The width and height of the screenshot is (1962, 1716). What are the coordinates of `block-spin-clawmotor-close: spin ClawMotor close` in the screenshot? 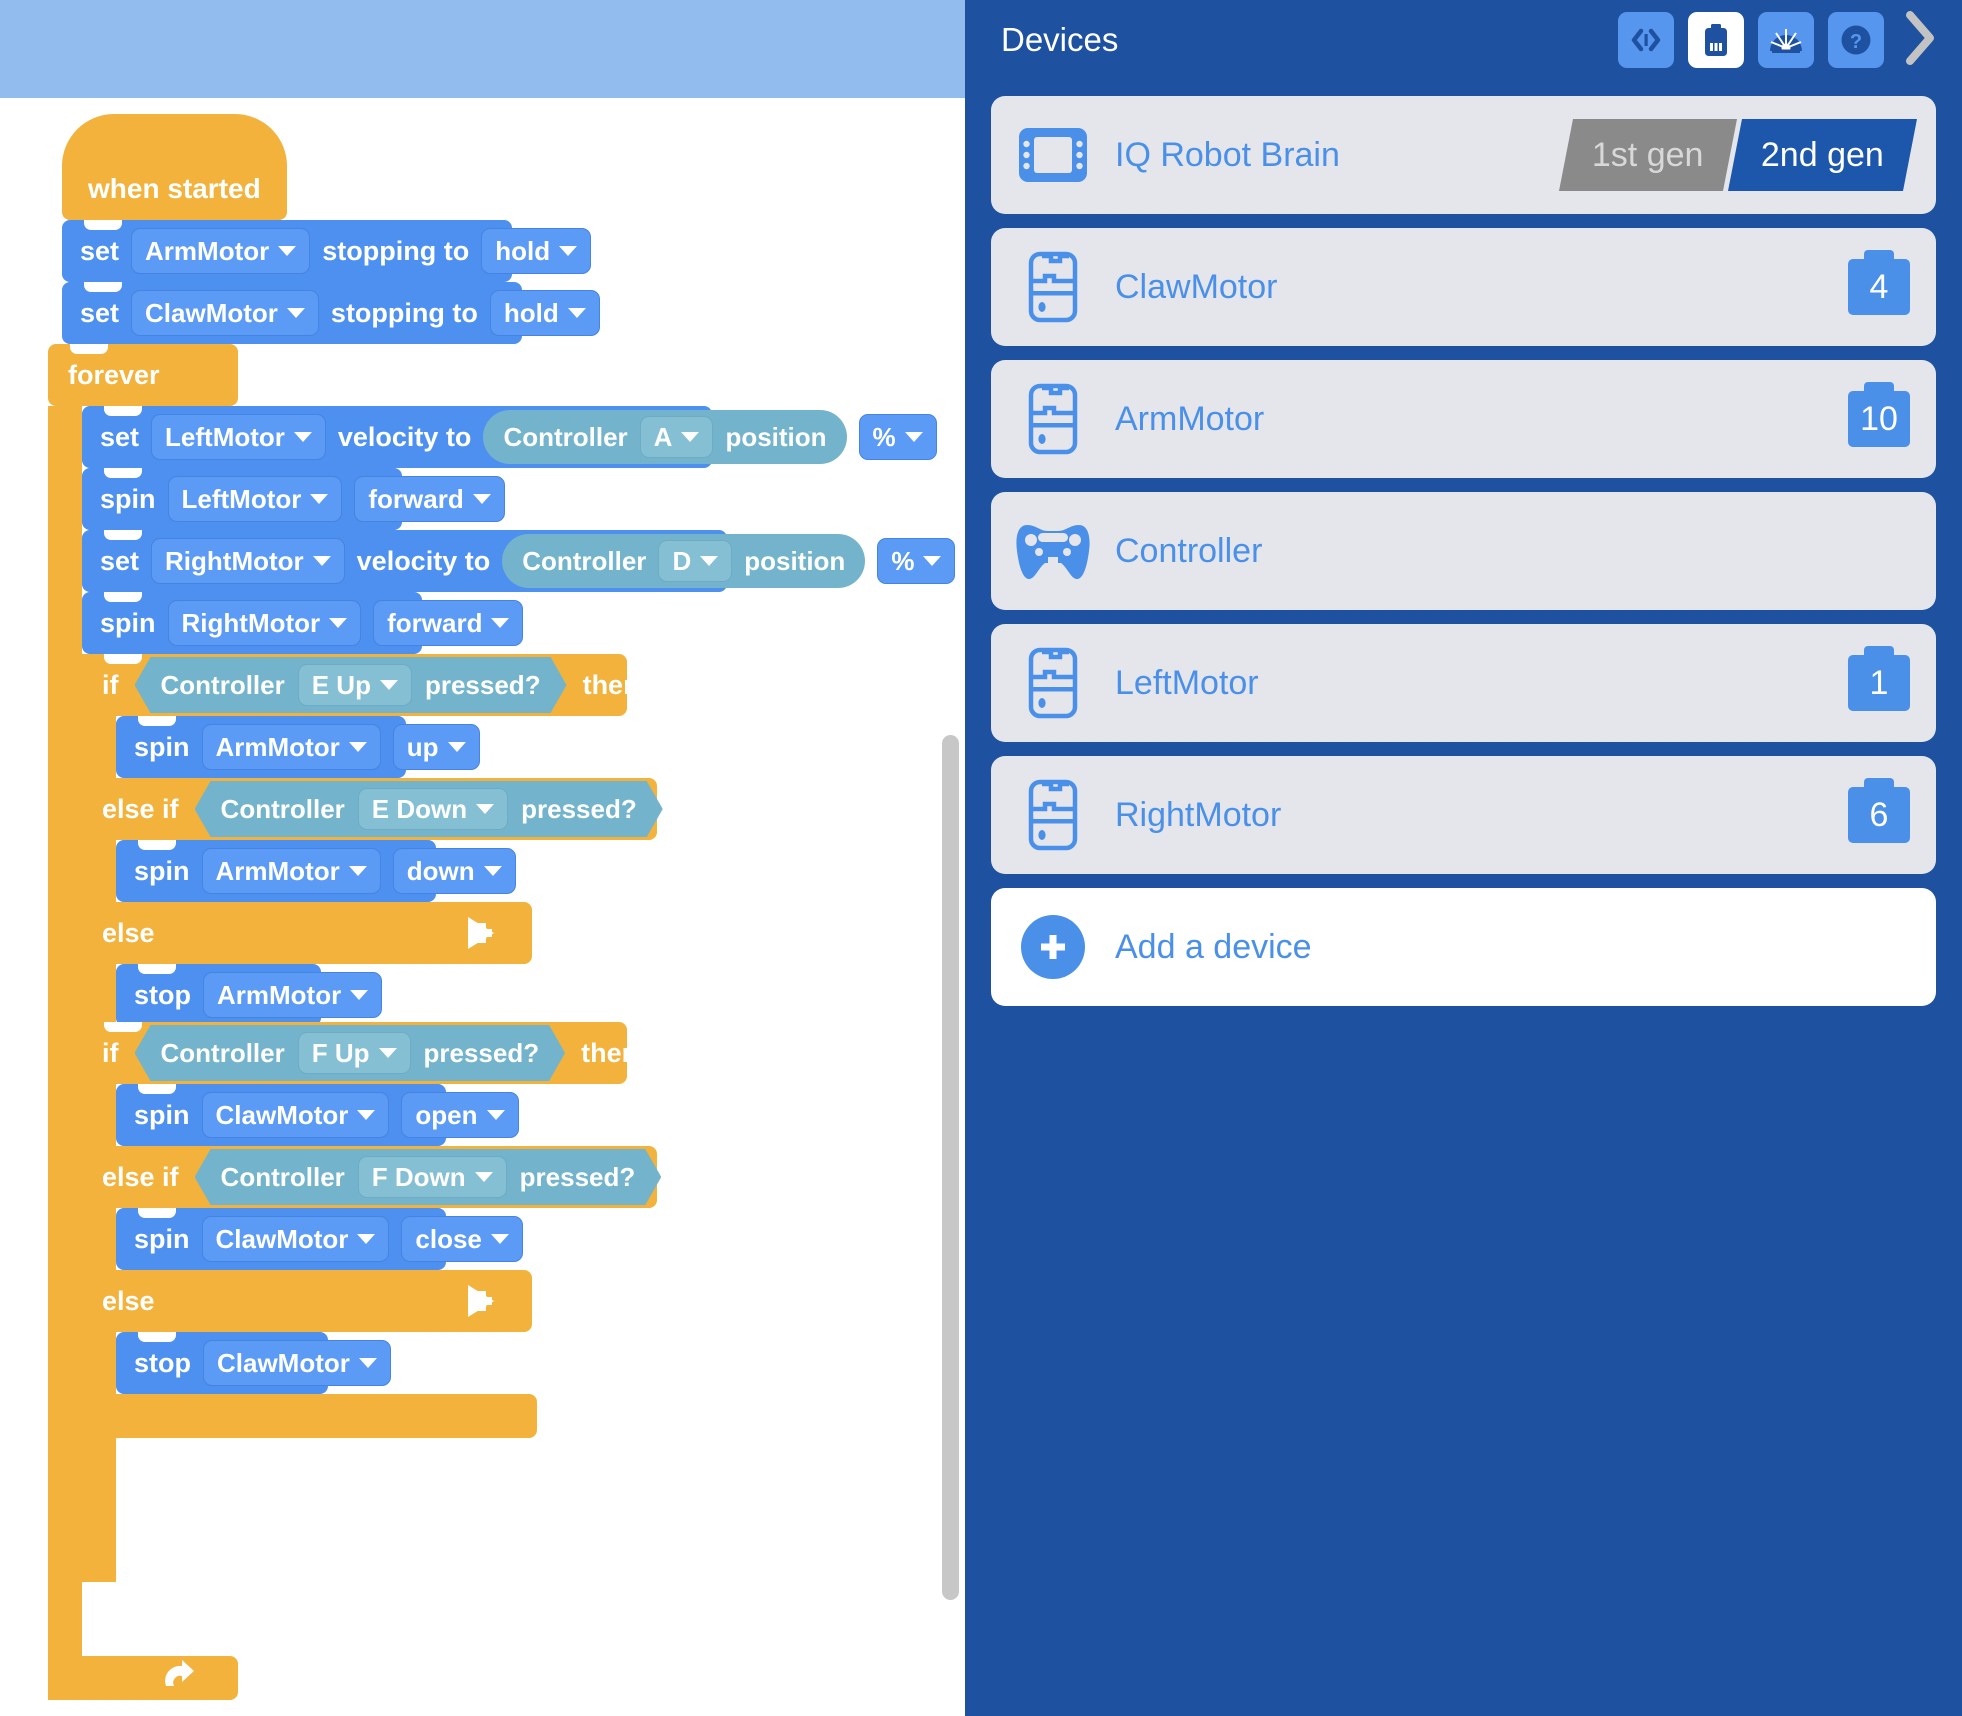 It's located at (319, 1239).